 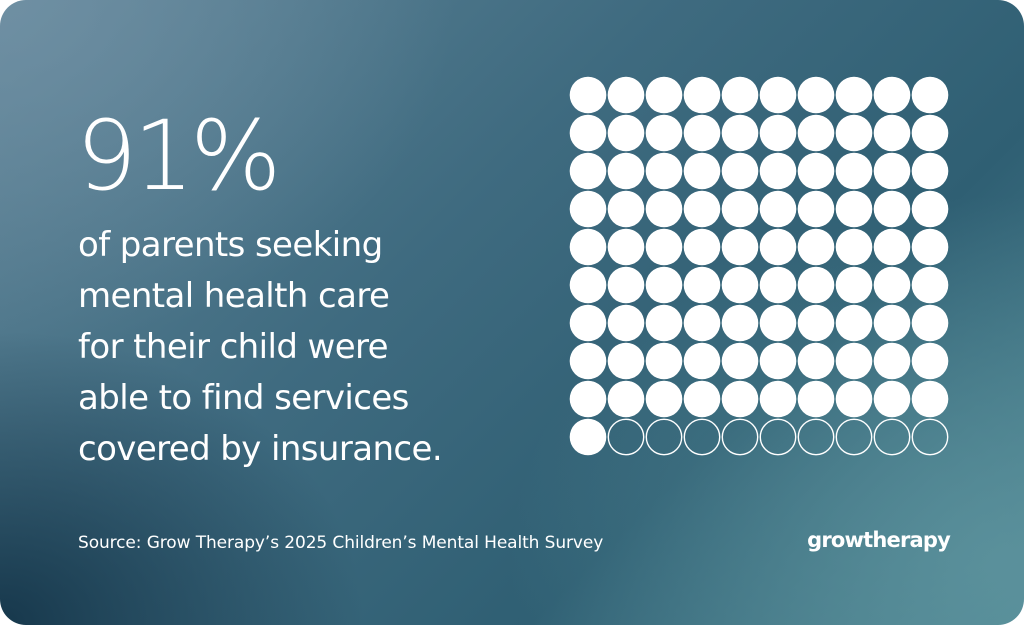 I want to click on stat-description-line-5: covered by insurance., so click(x=260, y=449).